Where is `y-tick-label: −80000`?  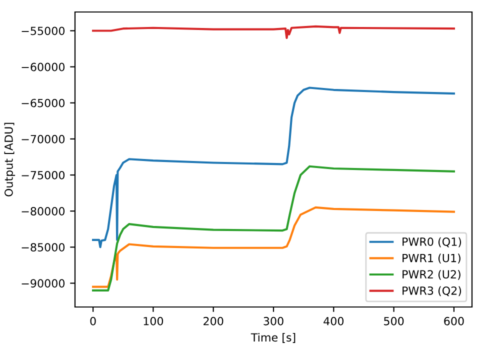
y-tick-label: −80000 is located at coordinates (43, 211).